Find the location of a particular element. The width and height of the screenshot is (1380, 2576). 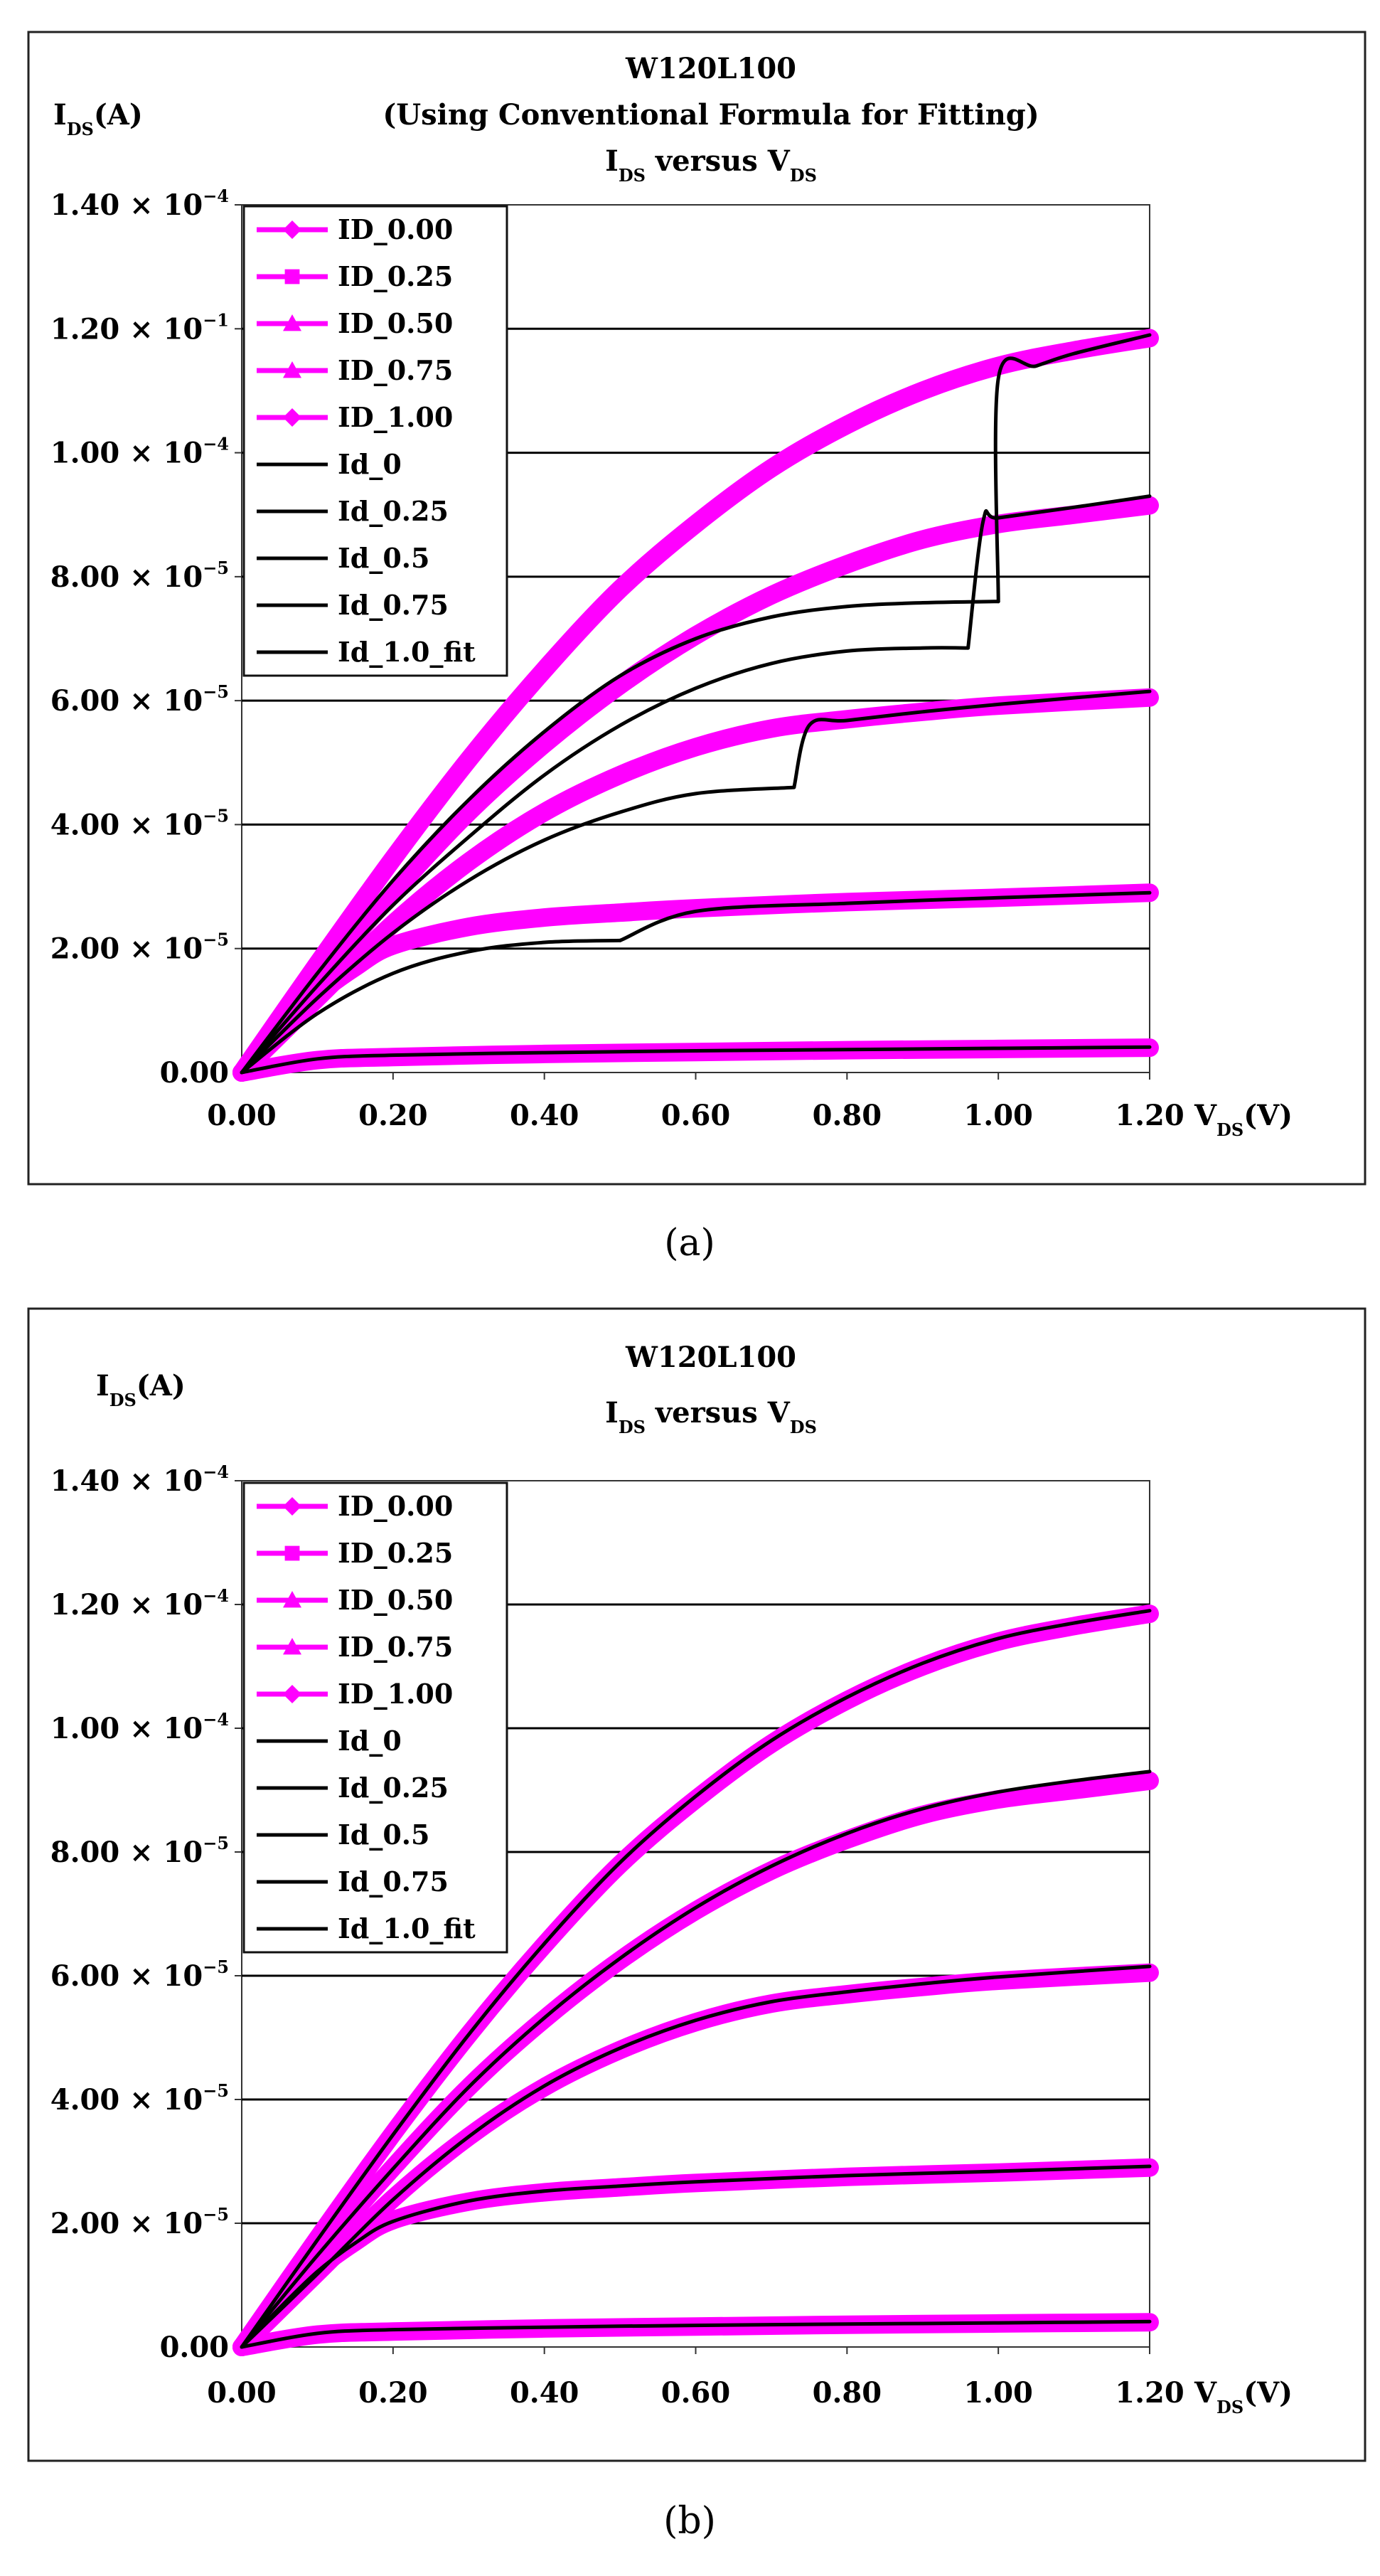

fit-series-id-0-25-linear is located at coordinates (431, 1006).